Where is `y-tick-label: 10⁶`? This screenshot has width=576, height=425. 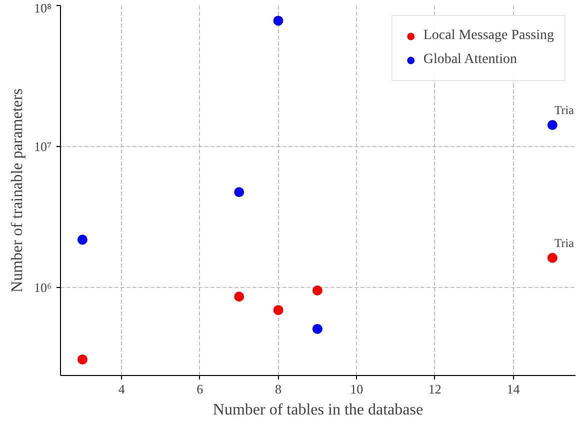
y-tick-label: 10⁶ is located at coordinates (43, 287).